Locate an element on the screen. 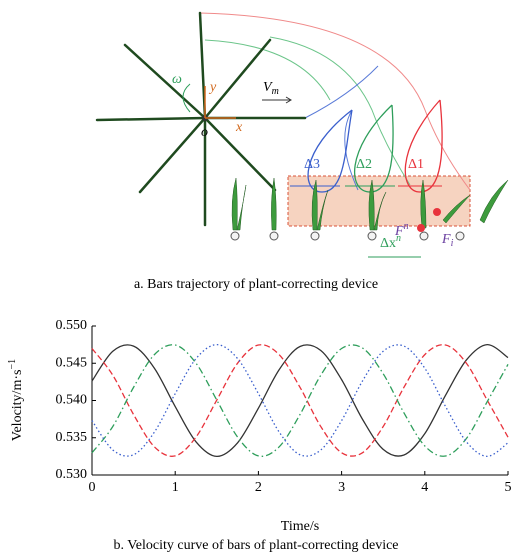  force-i-label: Fi is located at coordinates (447, 240).